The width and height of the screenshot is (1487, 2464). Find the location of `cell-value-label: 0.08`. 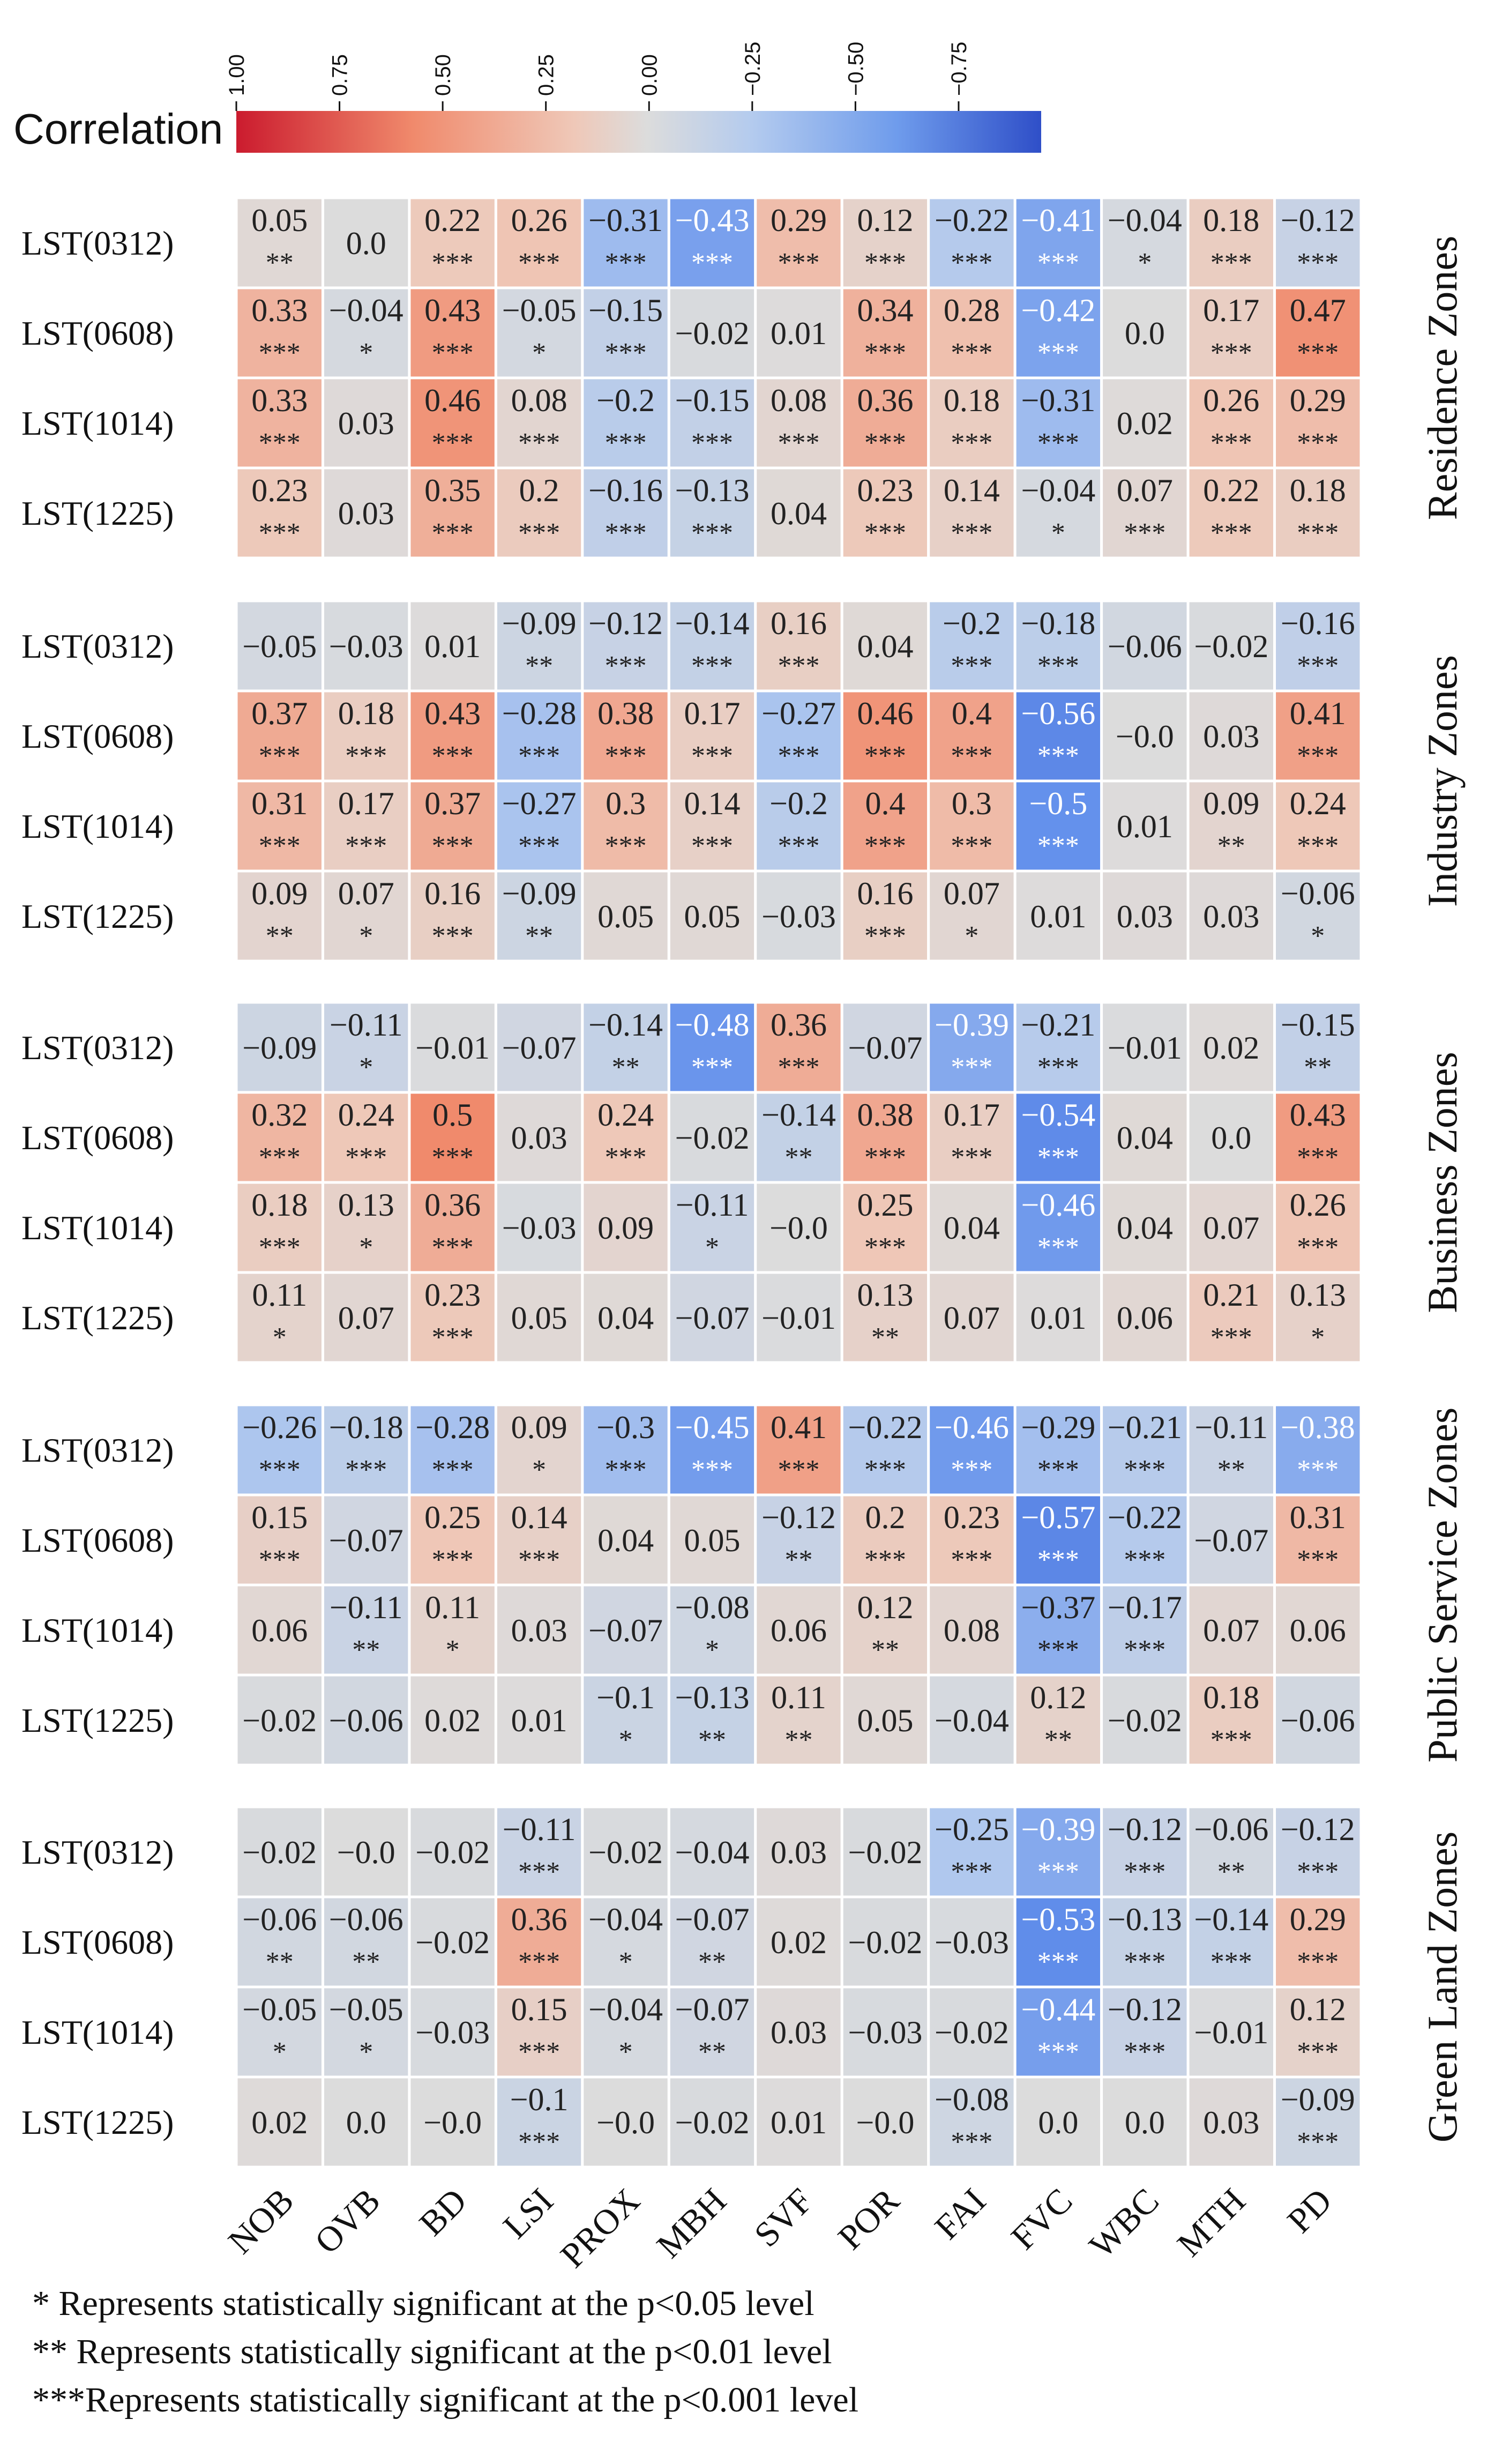

cell-value-label: 0.08 is located at coordinates (539, 401).